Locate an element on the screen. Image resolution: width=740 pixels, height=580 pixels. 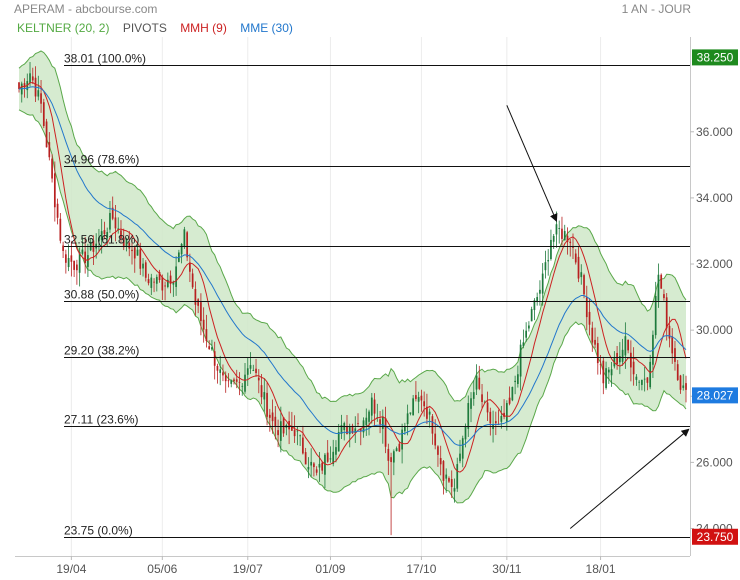
pivot-label: 23.75 (0.0%) is located at coordinates (98, 531).